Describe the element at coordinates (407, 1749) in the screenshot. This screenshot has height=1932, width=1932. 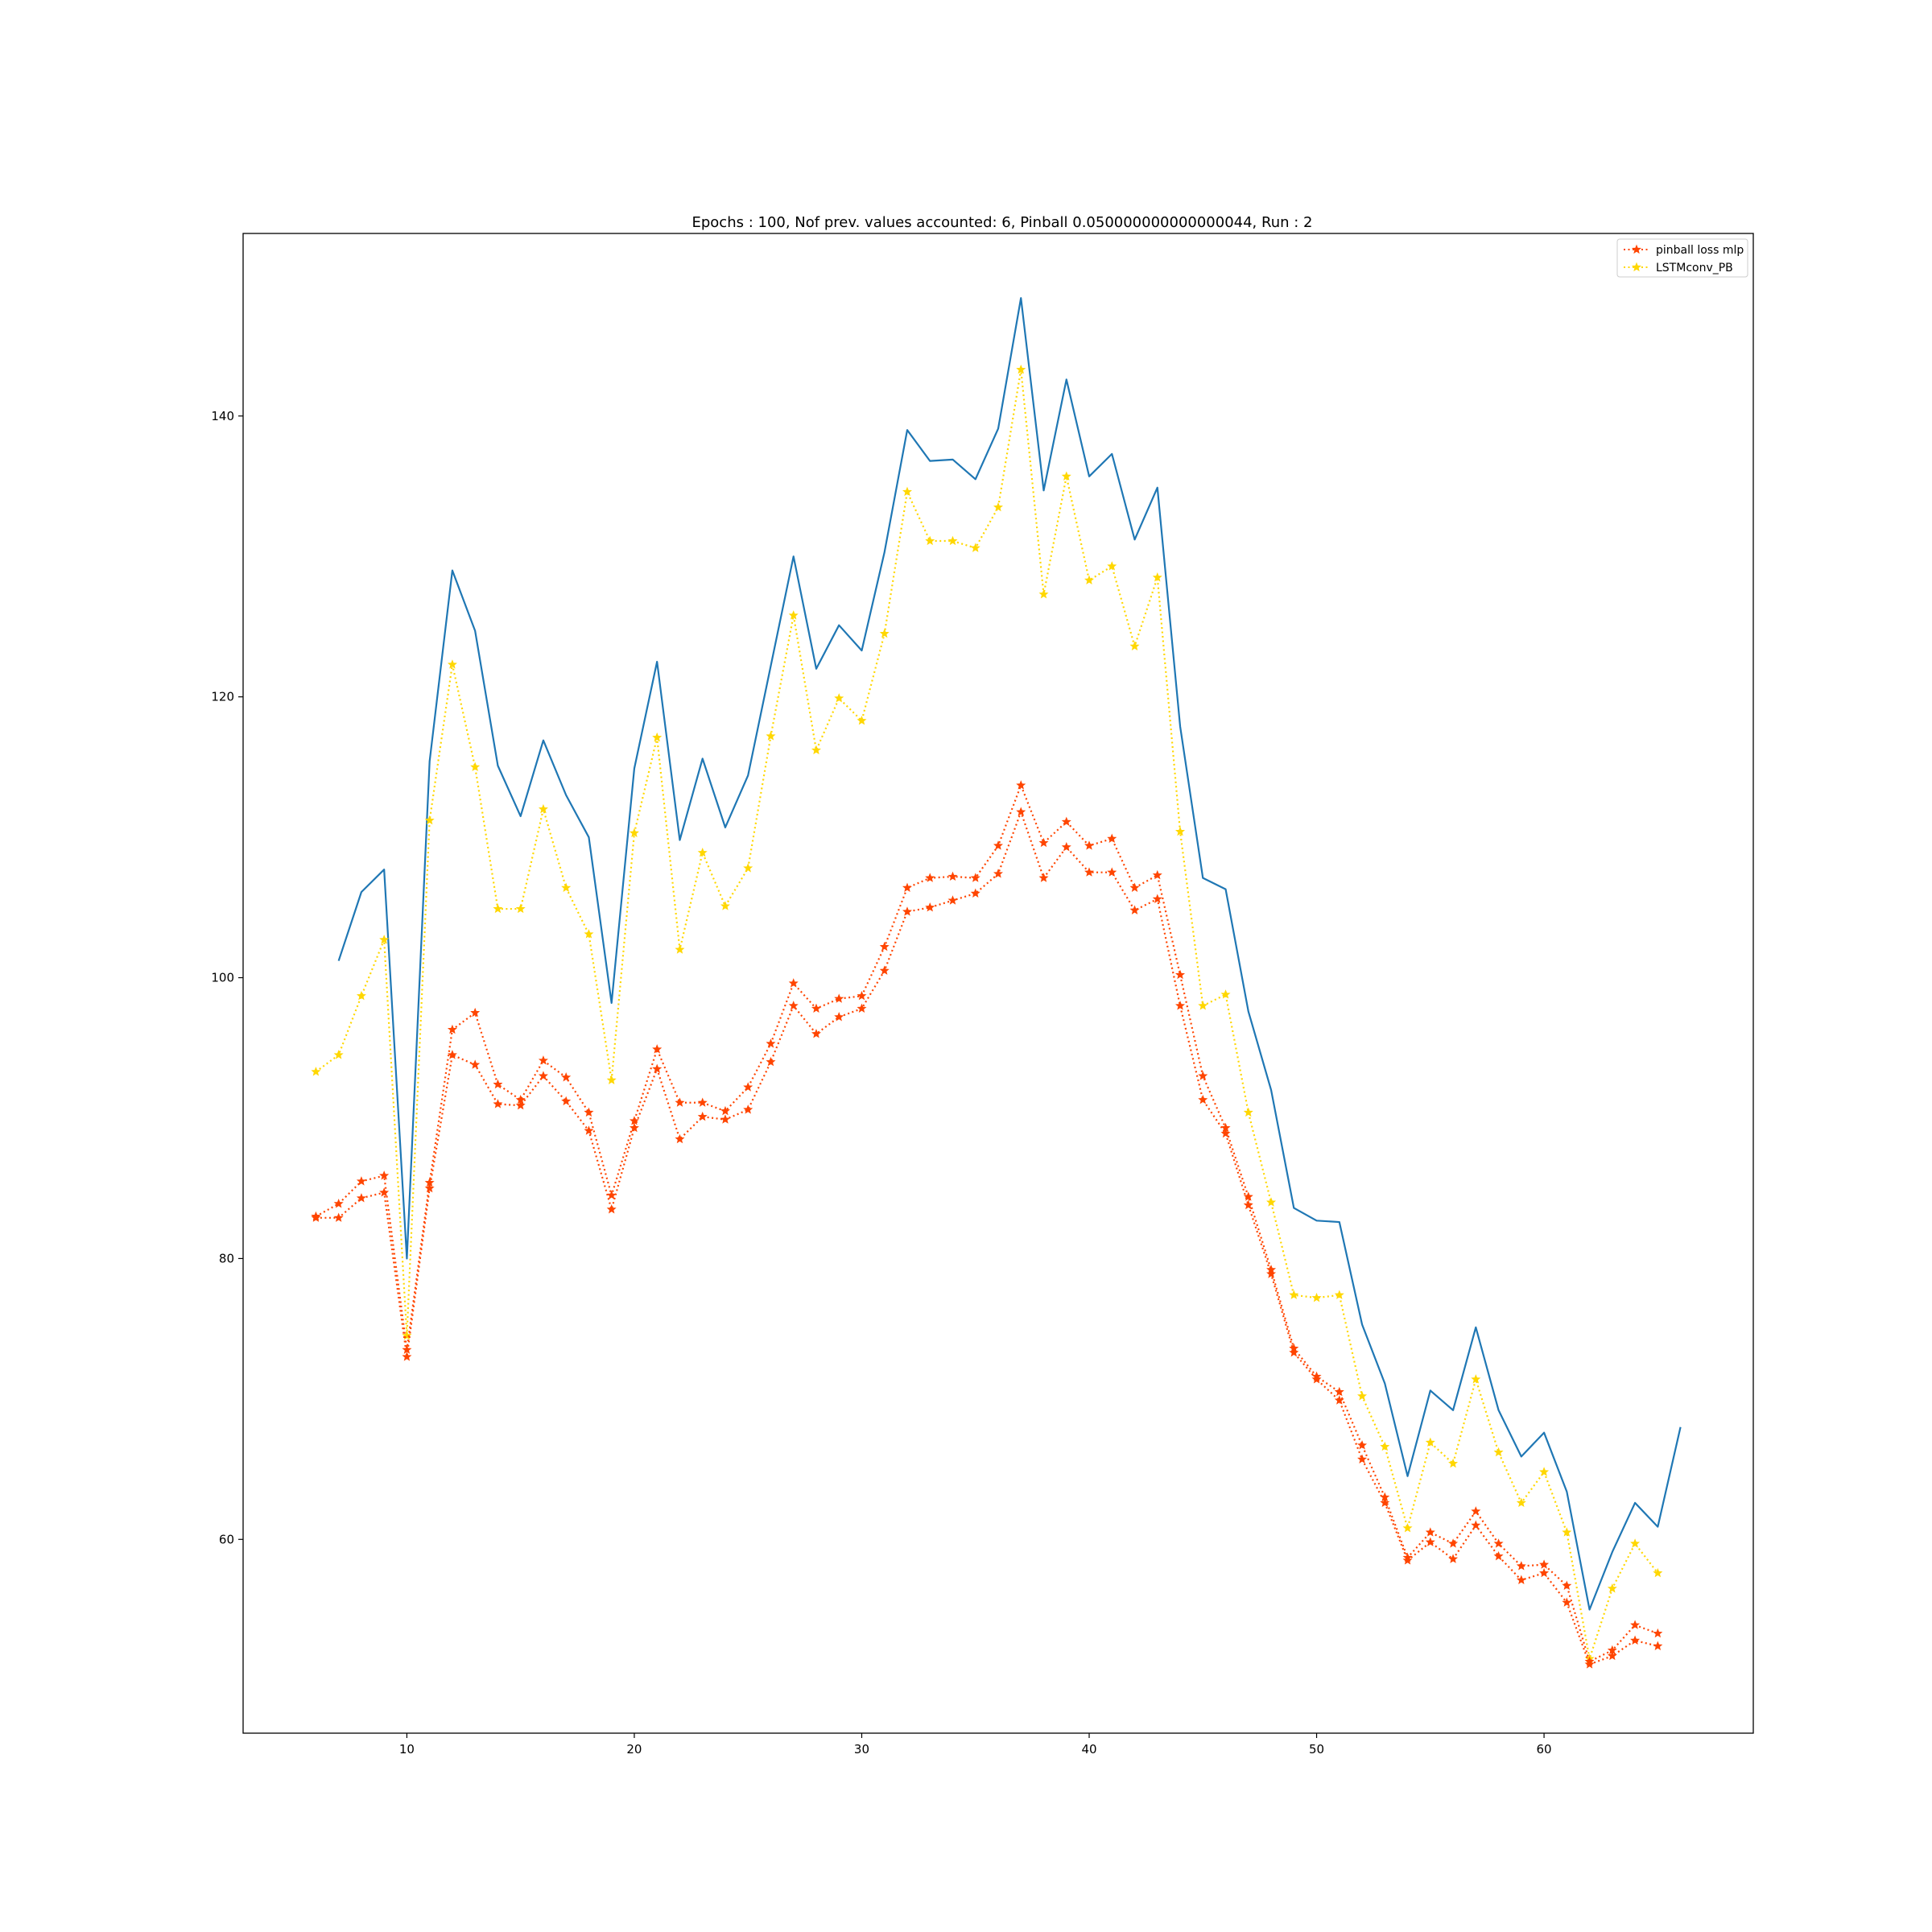
I see `x-tick-label: 10` at that location.